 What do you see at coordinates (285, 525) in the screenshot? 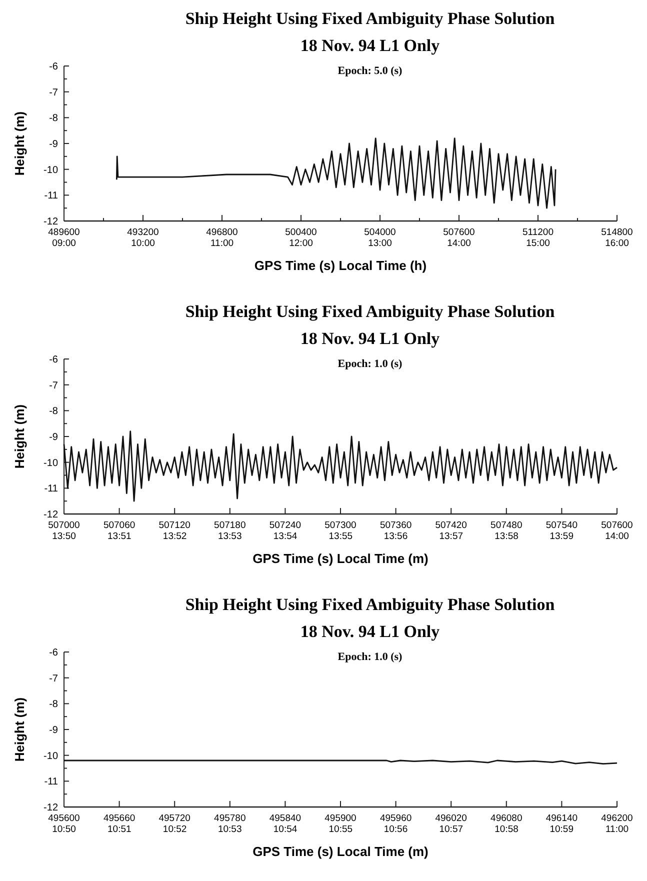
I see `x-tick-label: 507240` at bounding box center [285, 525].